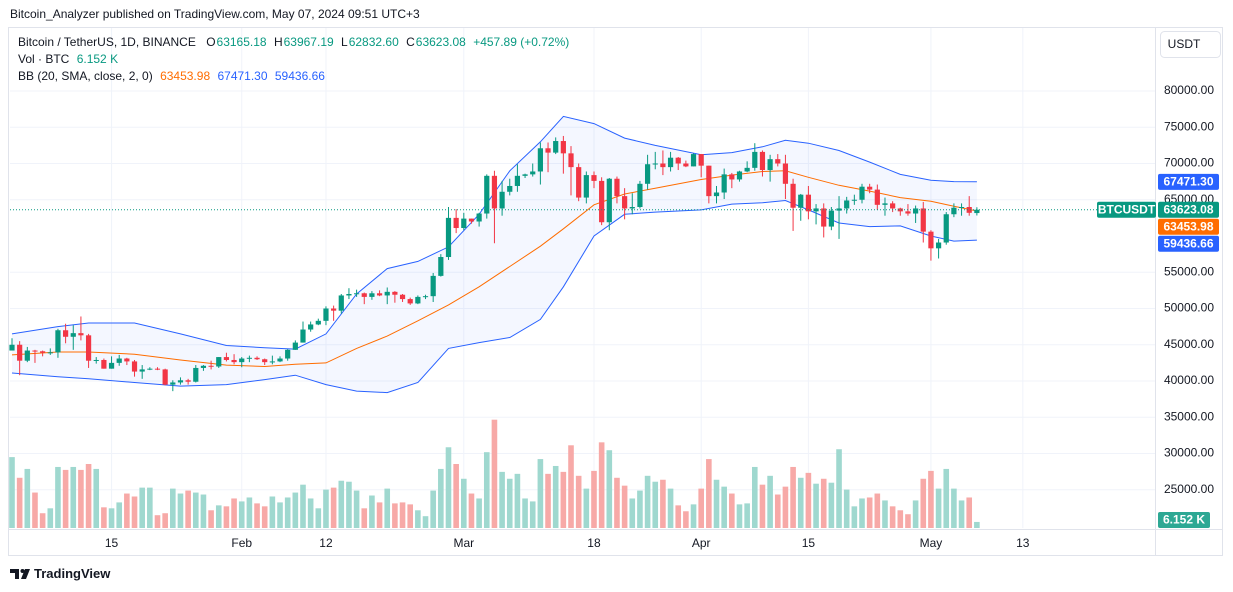 The height and width of the screenshot is (592, 1233). What do you see at coordinates (85, 76) in the screenshot?
I see `bb-title: BB (20, SMA, close, 2, 0)` at bounding box center [85, 76].